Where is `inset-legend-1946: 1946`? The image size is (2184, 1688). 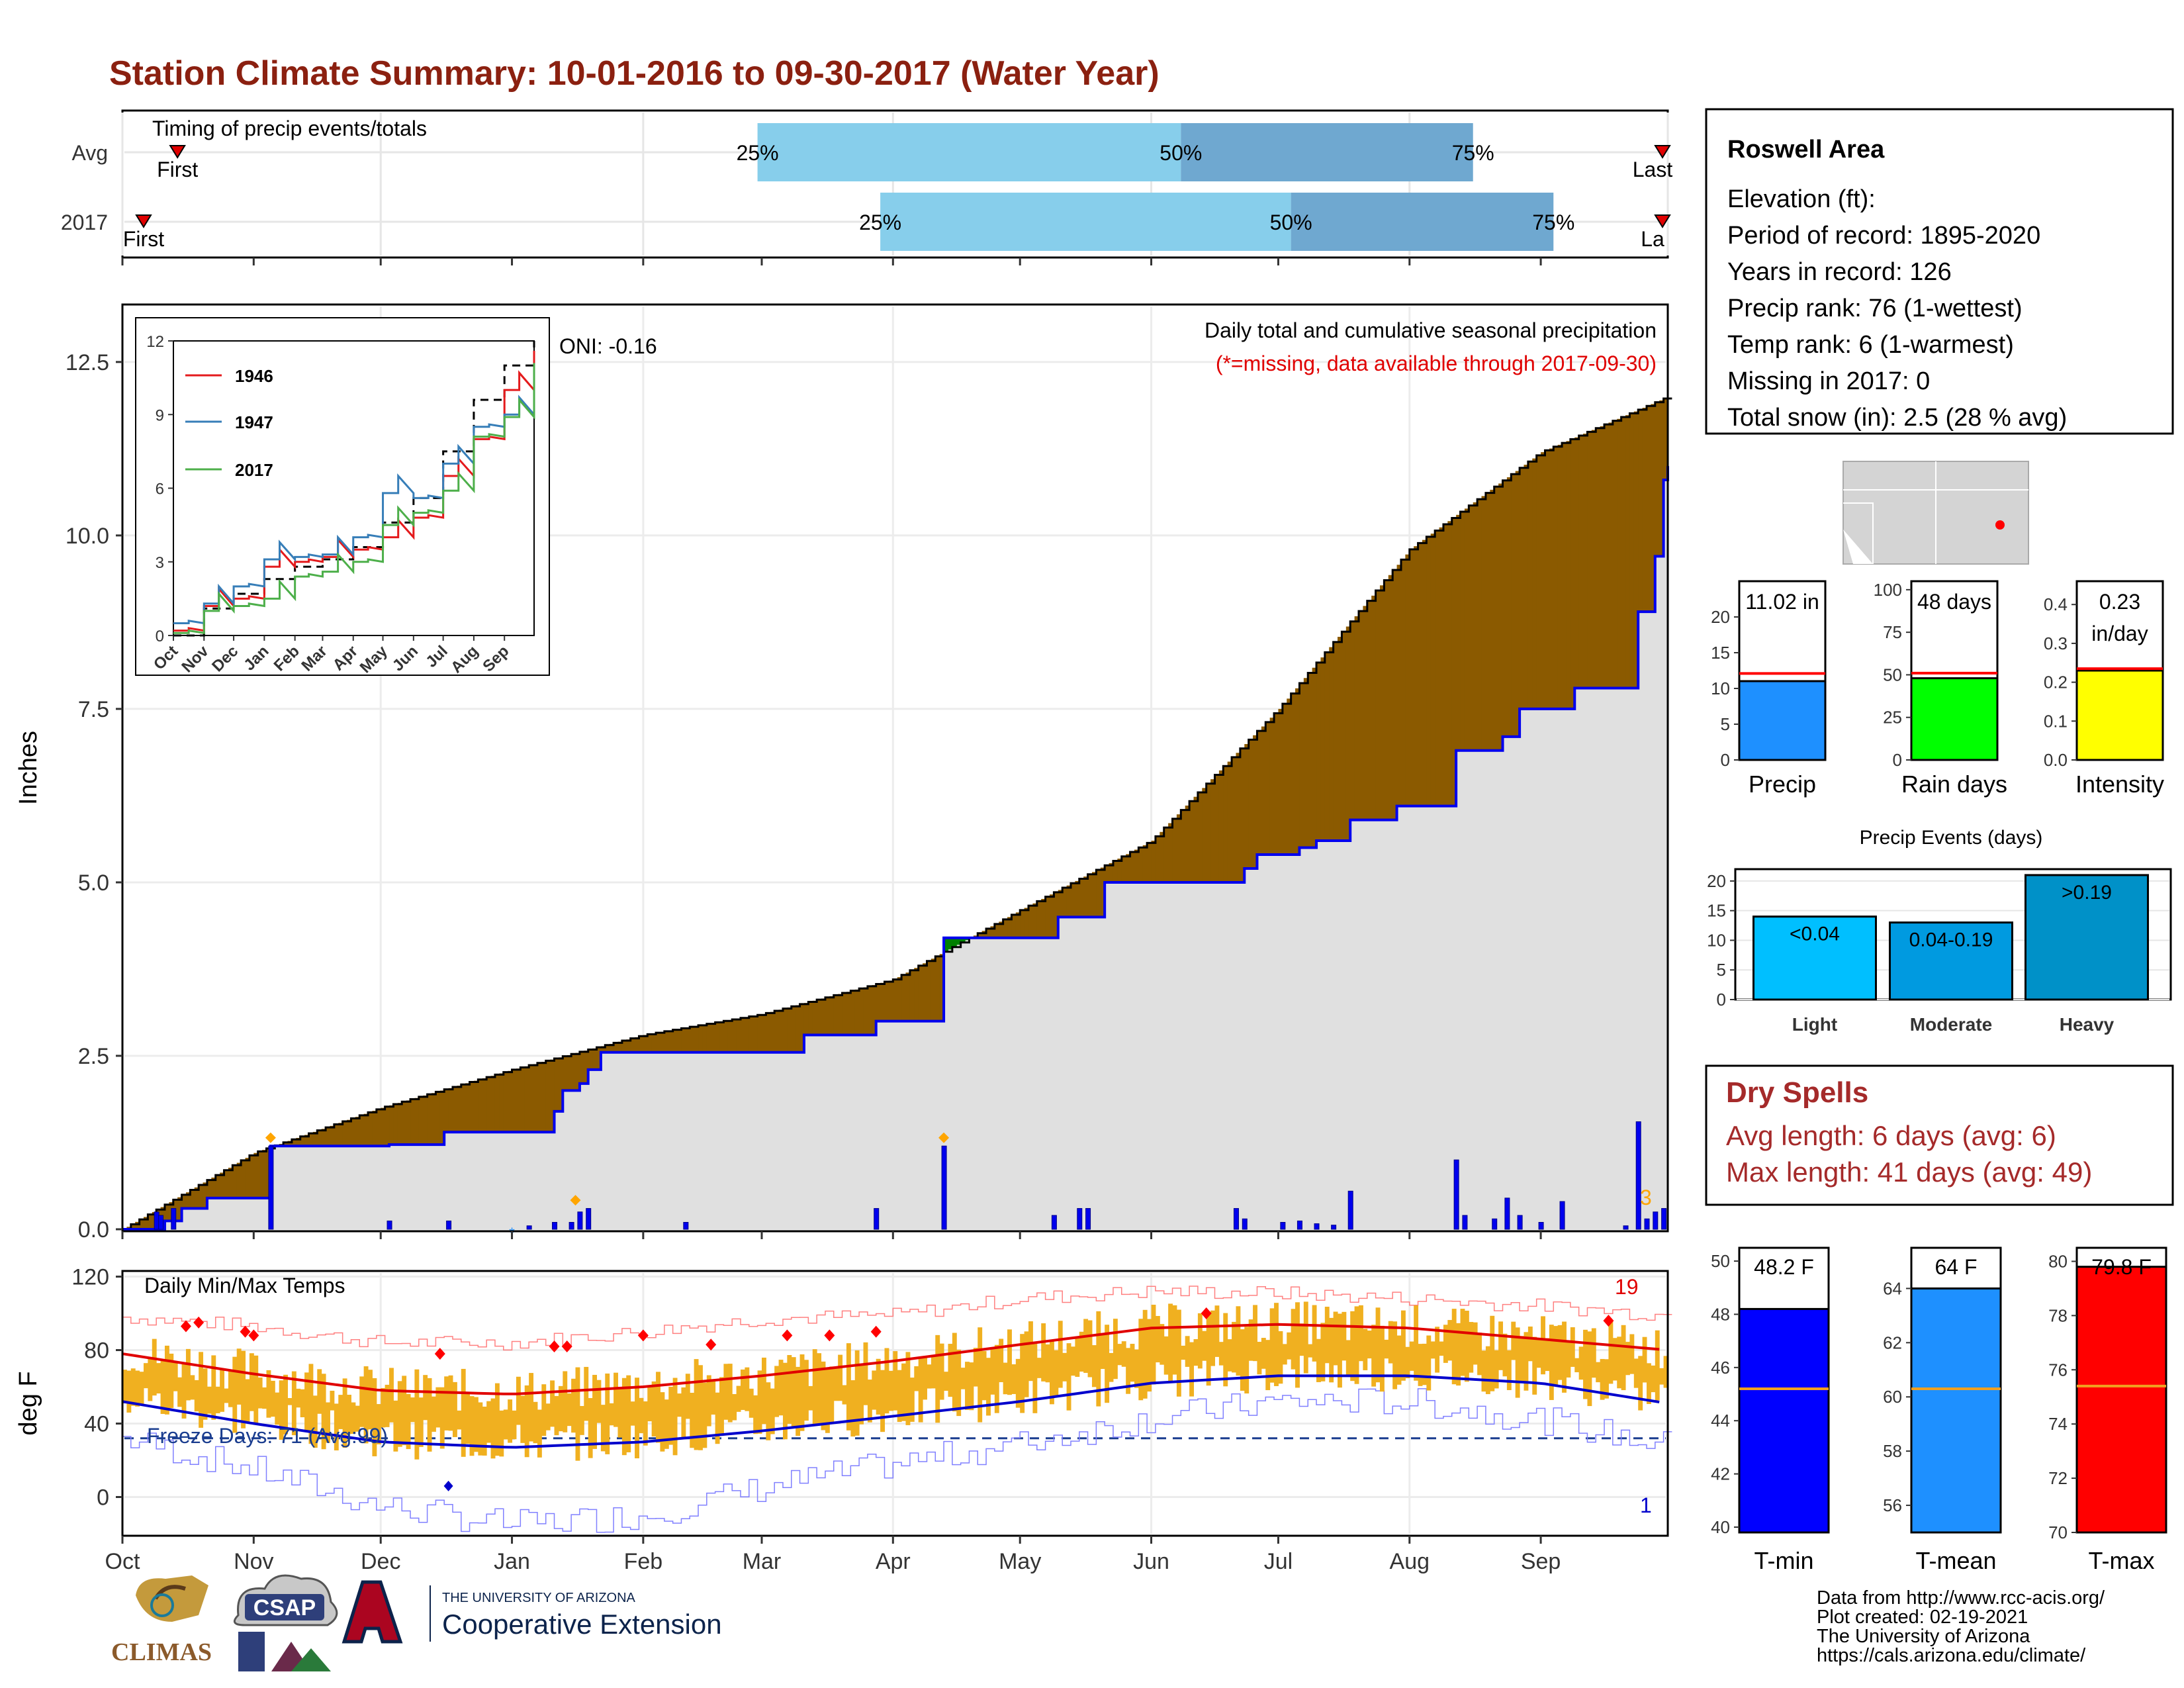
inset-legend-1946: 1946 is located at coordinates (254, 376).